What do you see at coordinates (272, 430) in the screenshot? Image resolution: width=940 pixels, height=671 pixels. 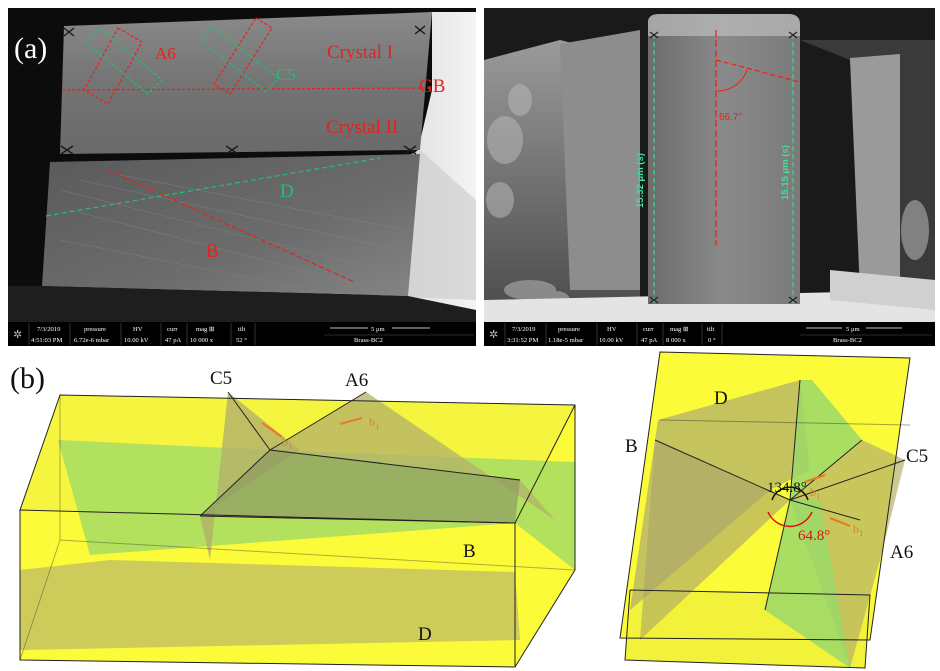 I see `burgers-vector-c5` at bounding box center [272, 430].